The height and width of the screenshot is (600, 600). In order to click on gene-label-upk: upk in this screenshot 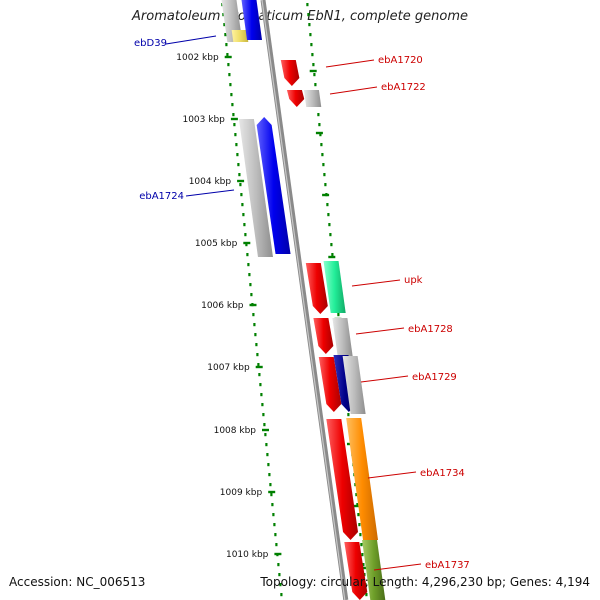, I will do `click(413, 280)`.